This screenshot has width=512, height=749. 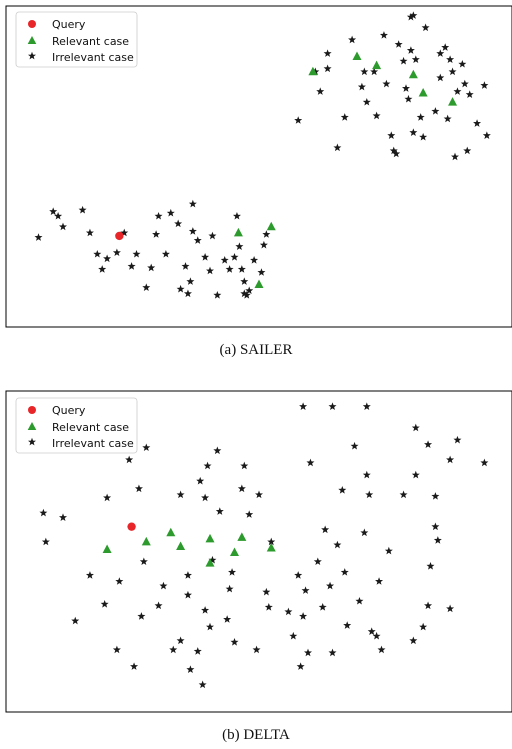 What do you see at coordinates (69, 410) in the screenshot?
I see `legend-query-label: Query` at bounding box center [69, 410].